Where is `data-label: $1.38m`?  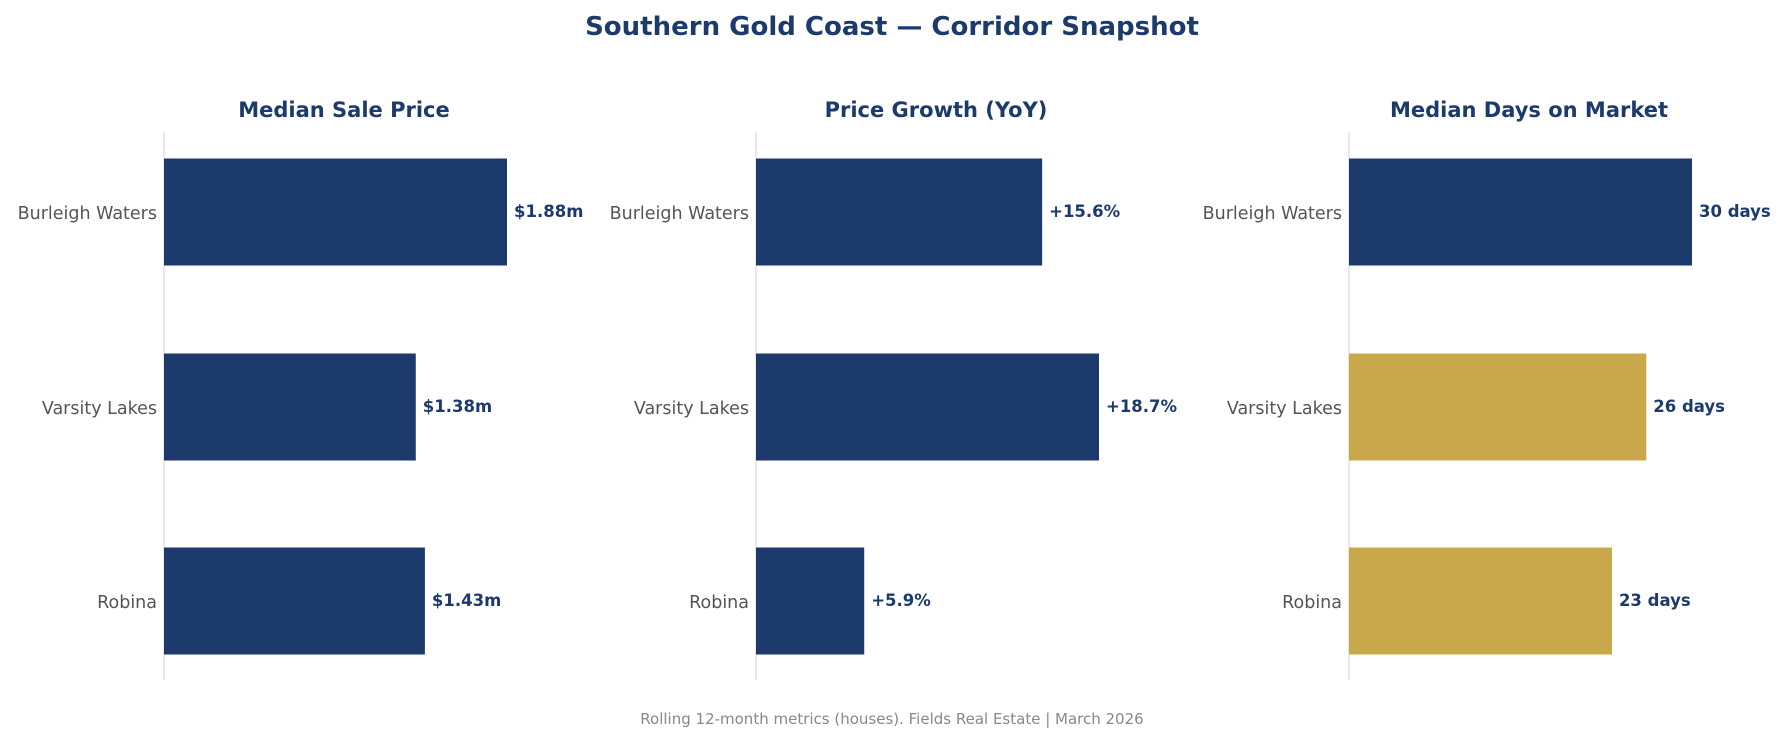 data-label: $1.38m is located at coordinates (457, 406).